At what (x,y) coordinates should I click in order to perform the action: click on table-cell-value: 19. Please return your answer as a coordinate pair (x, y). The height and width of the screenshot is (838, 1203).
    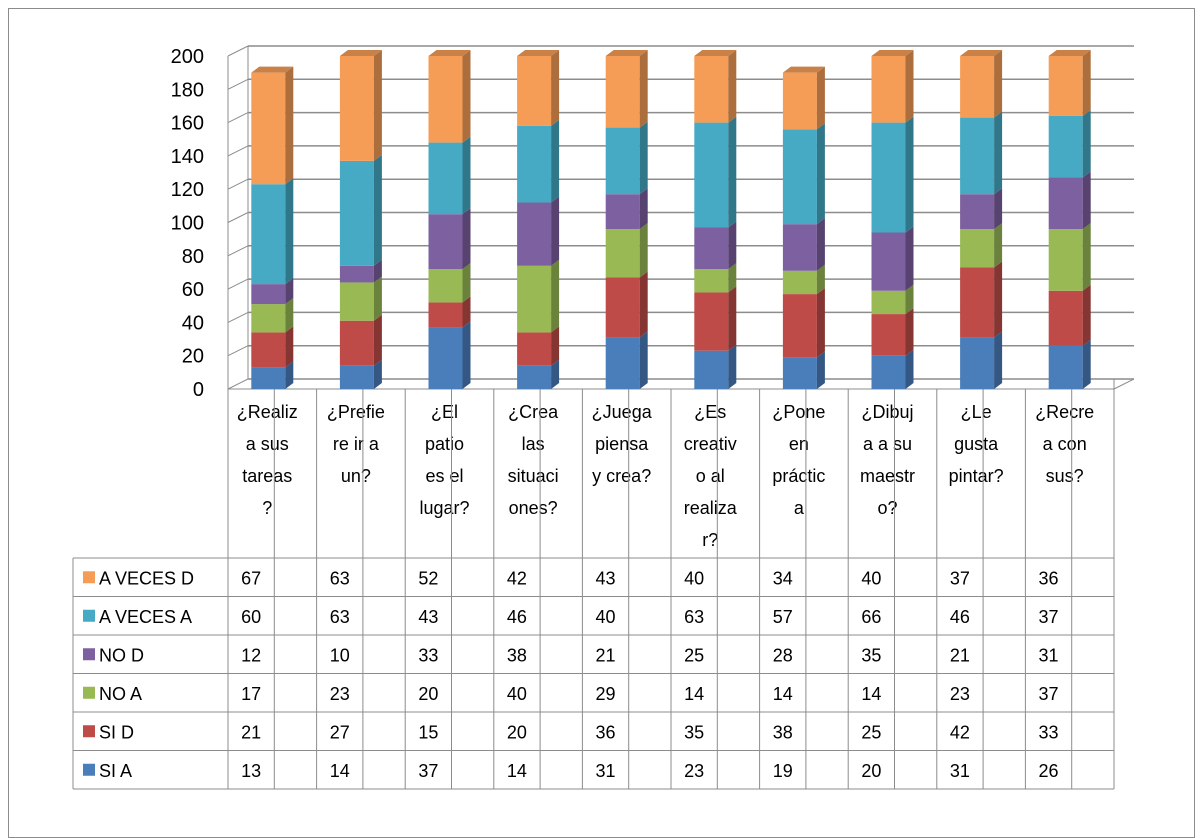
    Looking at the image, I should click on (783, 771).